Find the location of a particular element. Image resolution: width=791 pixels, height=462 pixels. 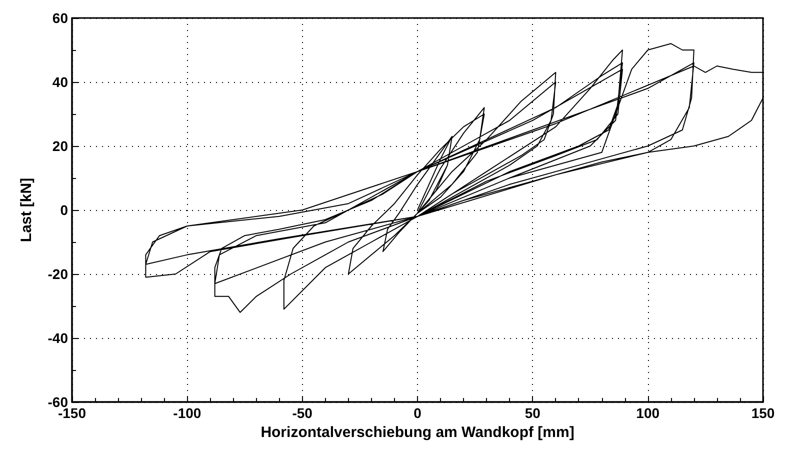

x-tick-label: -100 is located at coordinates (187, 413).